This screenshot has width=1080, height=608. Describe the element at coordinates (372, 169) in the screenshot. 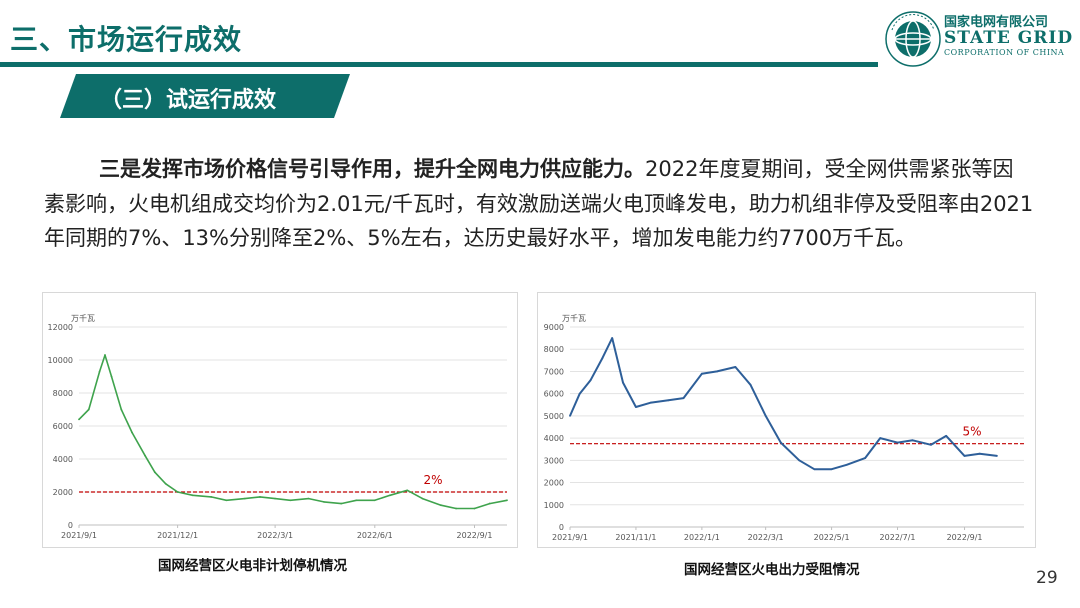

I see `body-lead-bold: 三是发挥市场价格信号引导作用，提升全网电力供应能力。` at that location.